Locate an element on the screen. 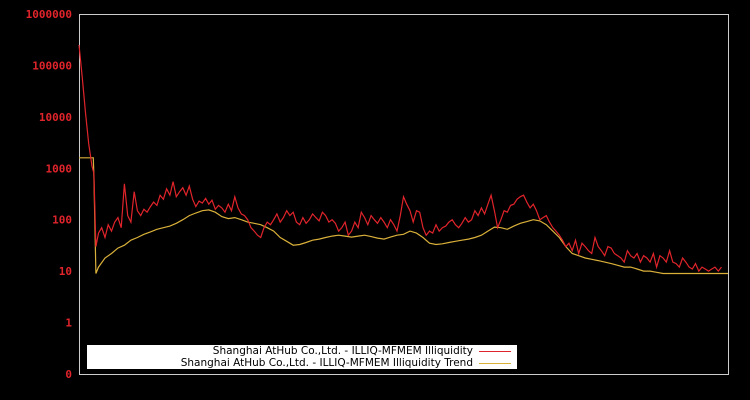 The image size is (750, 400). y-tick-label: 100 is located at coordinates (62, 220).